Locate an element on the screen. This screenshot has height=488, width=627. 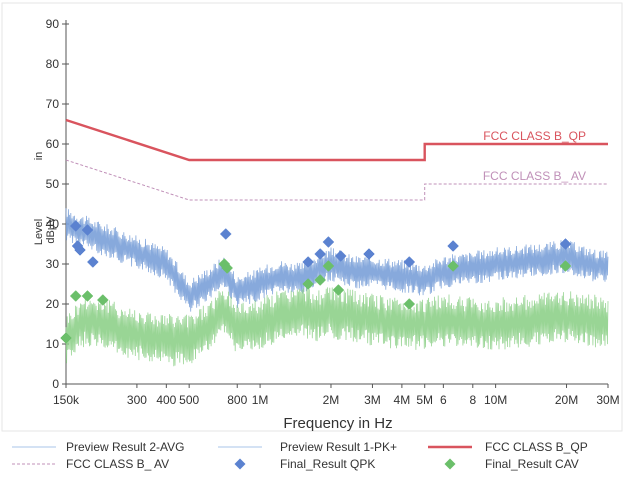
legend-entry: FCC CLASS B_ AV is located at coordinates (90, 464).